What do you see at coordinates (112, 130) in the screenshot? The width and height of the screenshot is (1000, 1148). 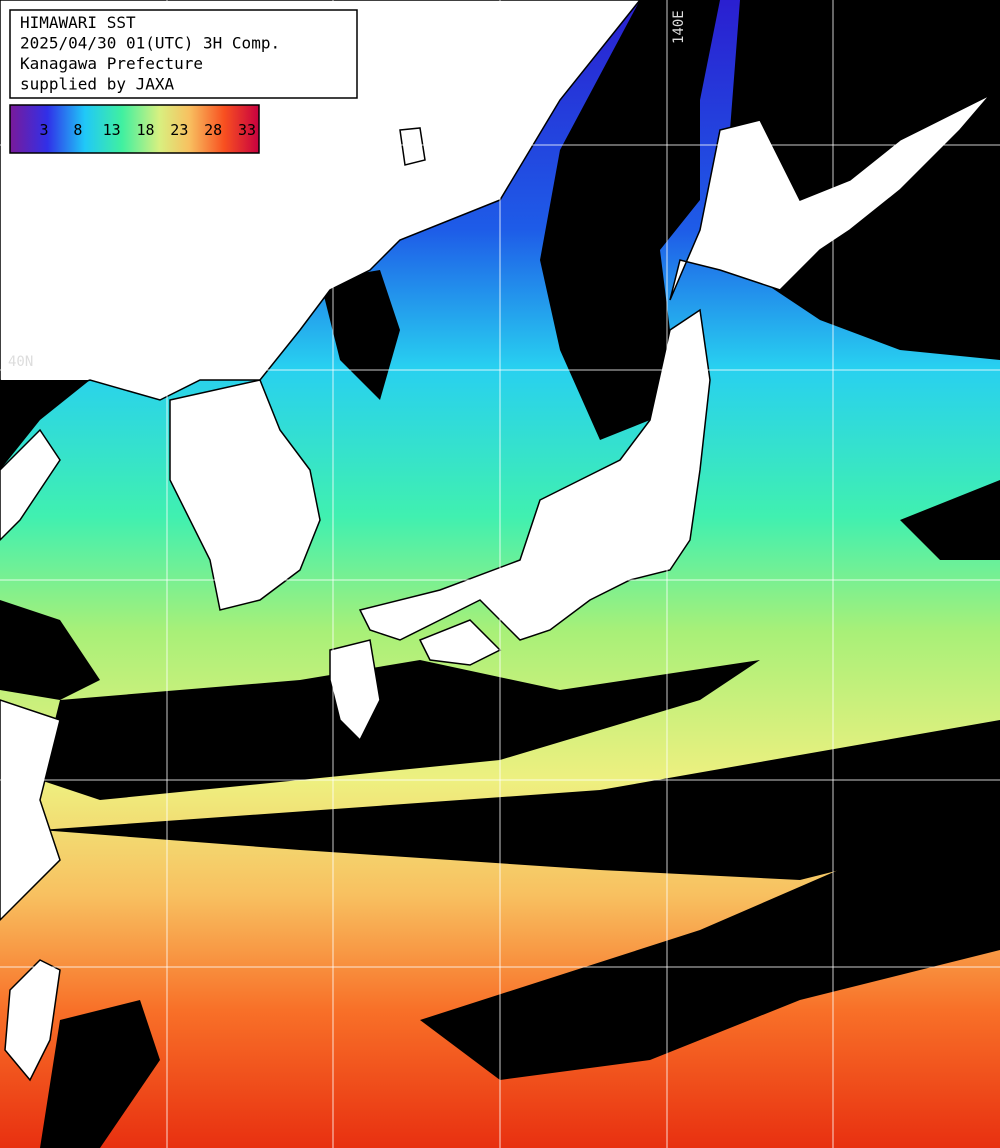 I see `colorbar-tick-label: 13` at bounding box center [112, 130].